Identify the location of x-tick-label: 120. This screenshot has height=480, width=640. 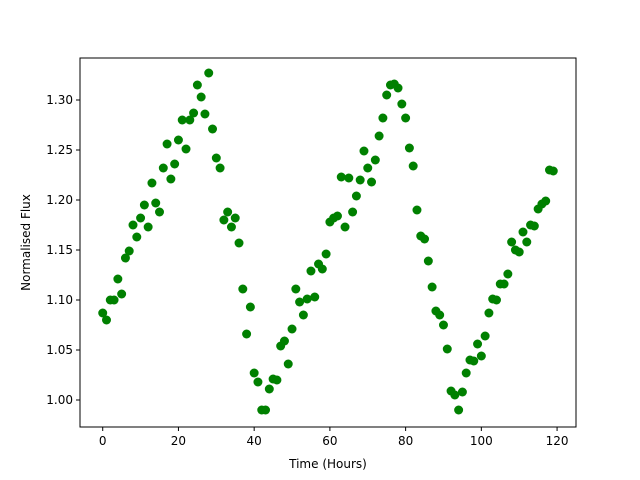
(557, 441).